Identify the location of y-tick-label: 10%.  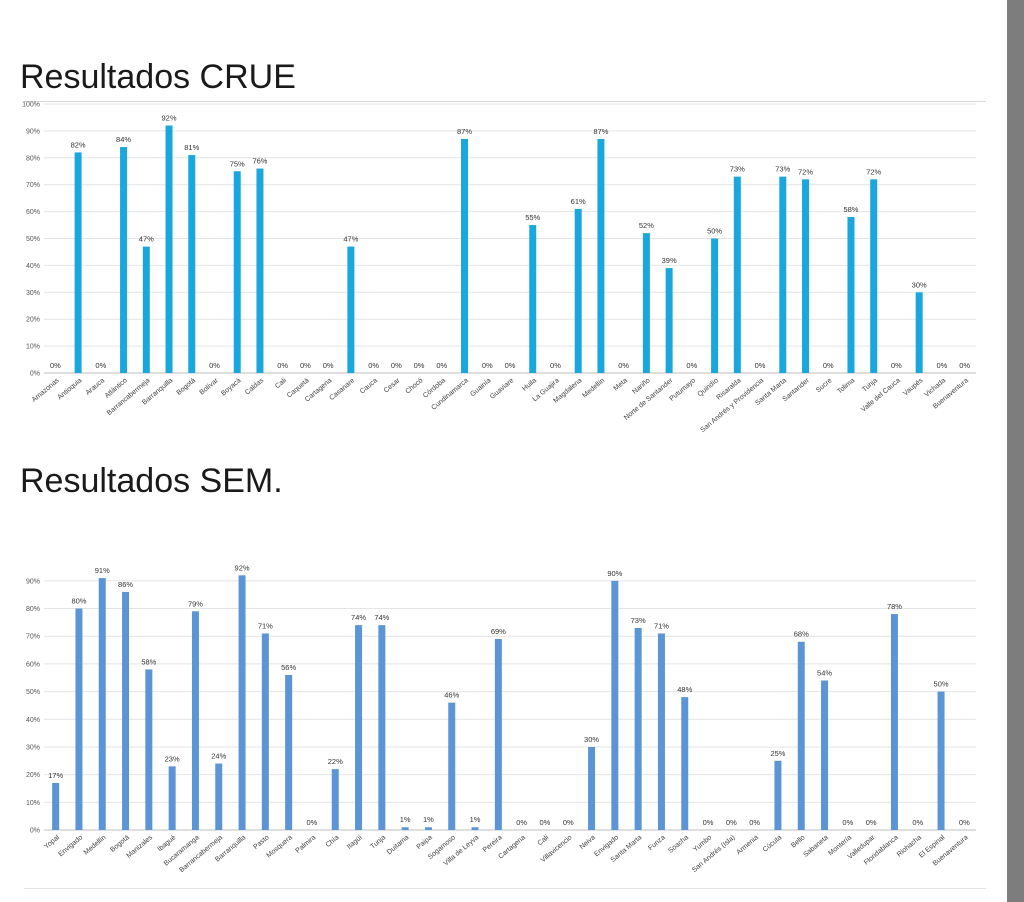
(33, 347).